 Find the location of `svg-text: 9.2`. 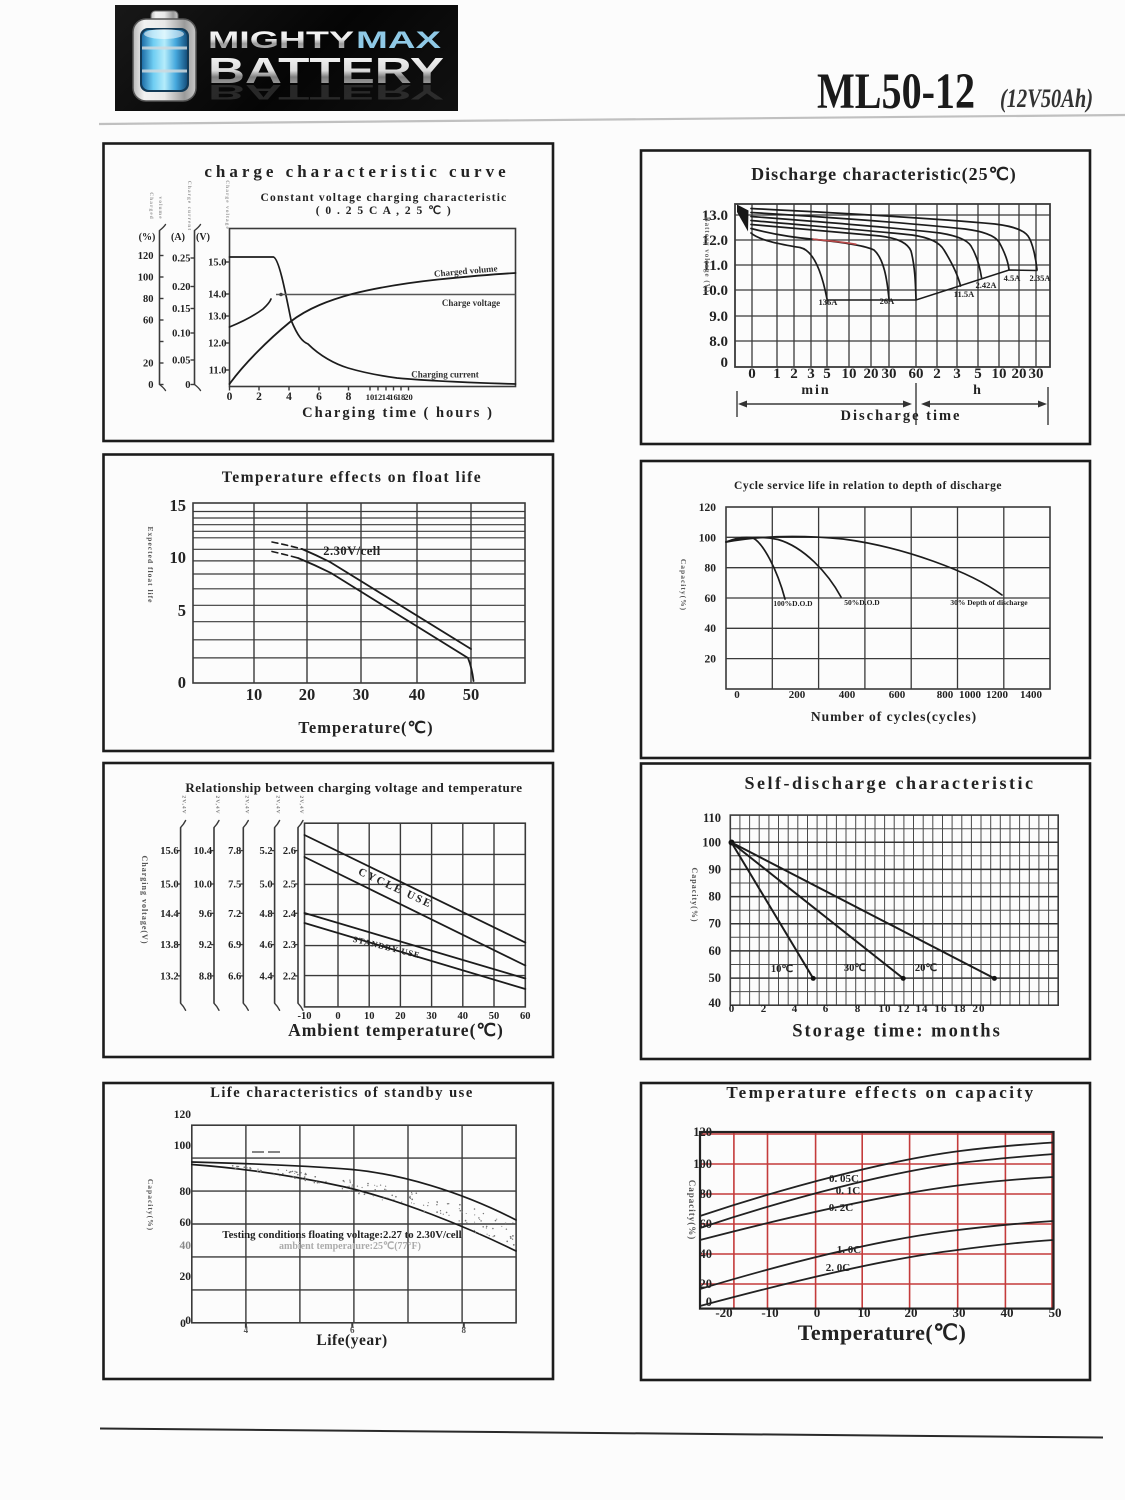

svg-text: 9.2 is located at coordinates (205, 945).